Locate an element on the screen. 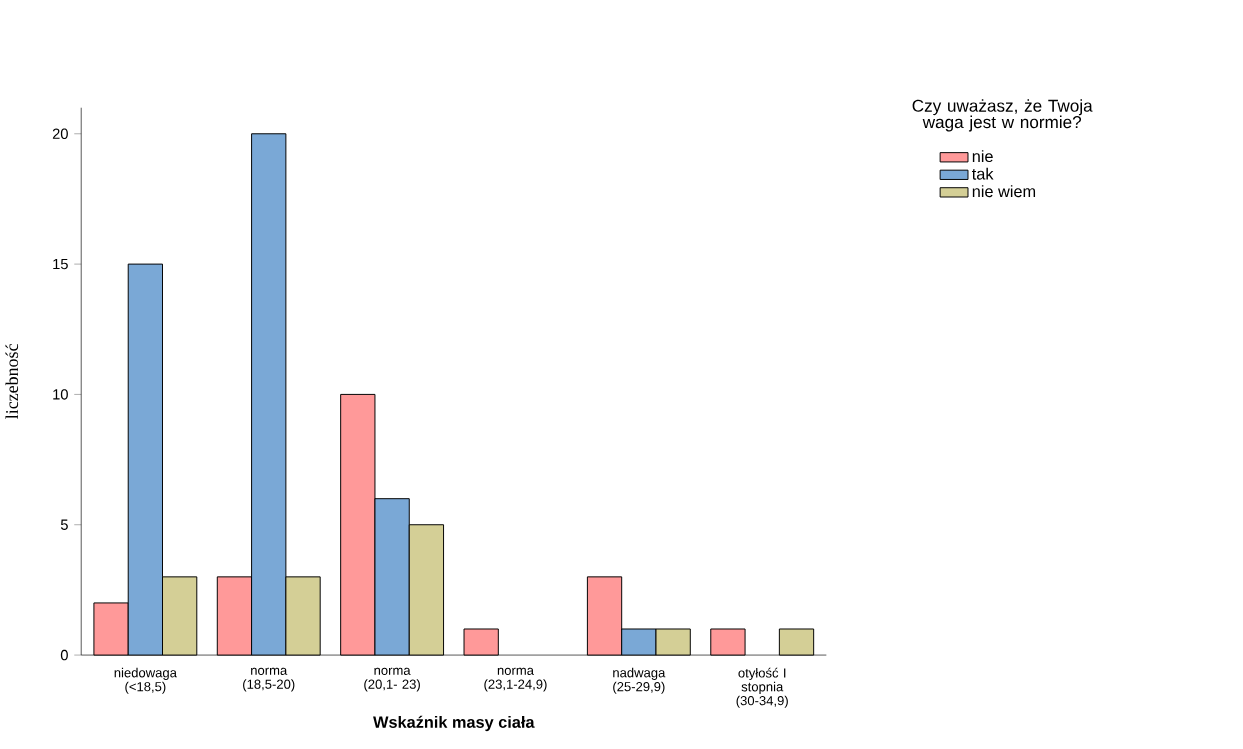 The width and height of the screenshot is (1243, 749). x-tick-label: otyłość I stopnia (30-34,9) is located at coordinates (762, 687).